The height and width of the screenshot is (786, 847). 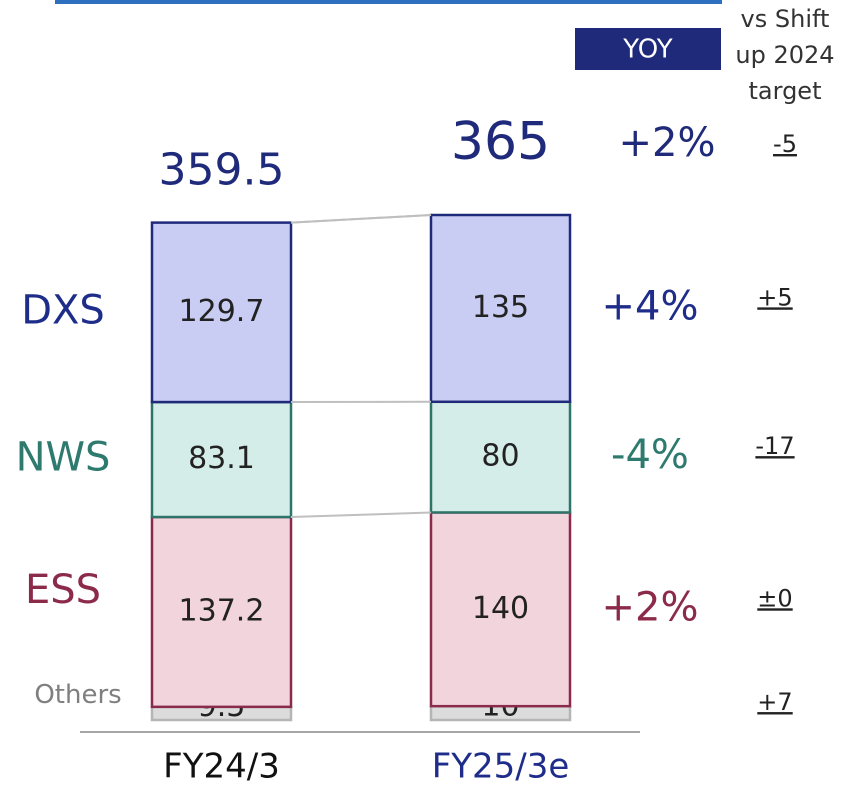 What do you see at coordinates (785, 144) in the screenshot?
I see `total-target: -5` at bounding box center [785, 144].